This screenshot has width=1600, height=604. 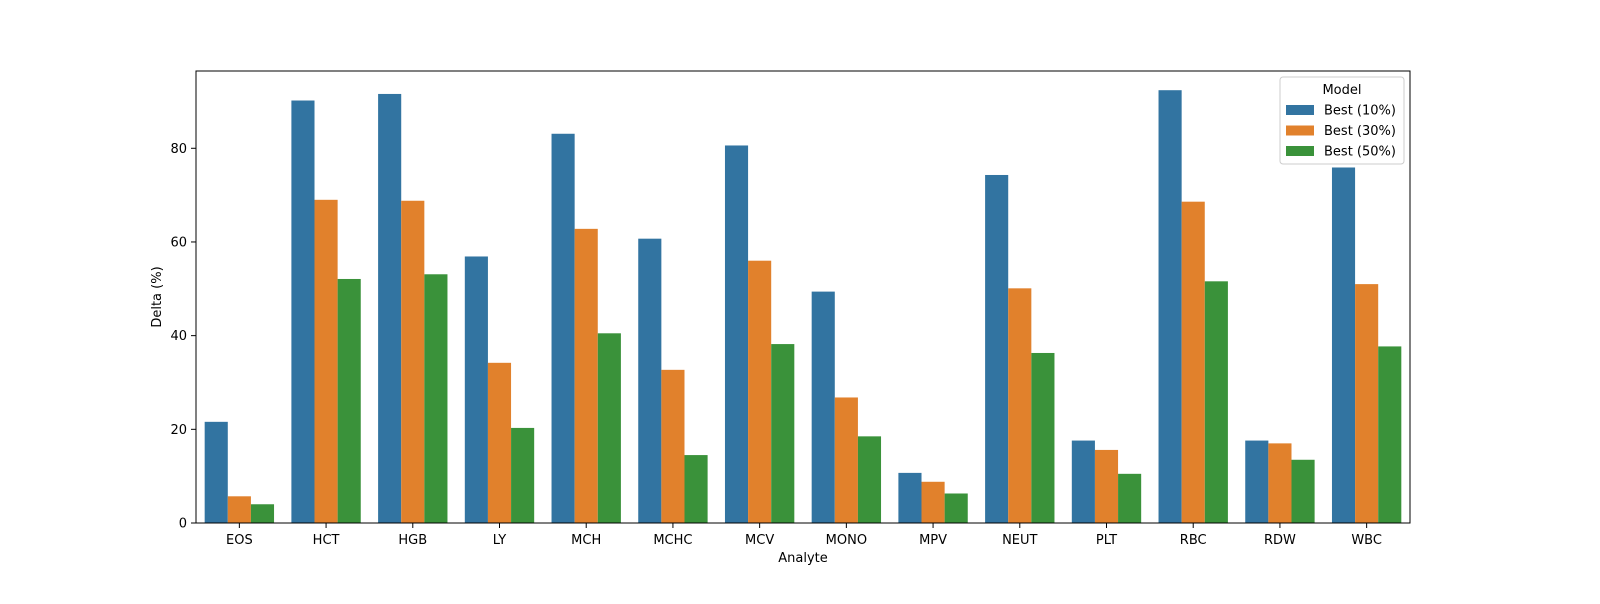 I want to click on x-tick-label-mchc: MCHC, so click(x=672, y=540).